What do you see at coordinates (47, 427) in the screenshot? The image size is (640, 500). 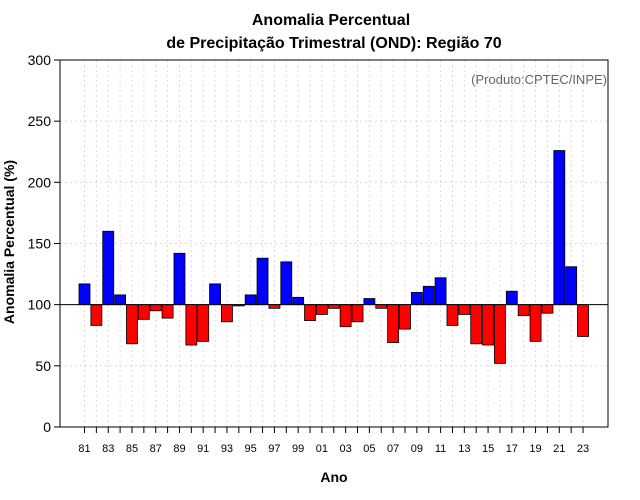 I see `y-tick-label-0: 0` at bounding box center [47, 427].